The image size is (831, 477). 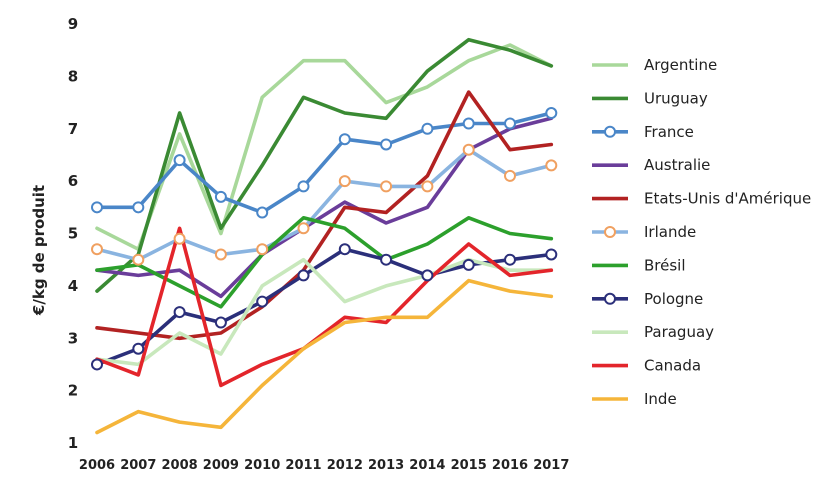 I want to click on x-tick-label: 2016, so click(x=510, y=465).